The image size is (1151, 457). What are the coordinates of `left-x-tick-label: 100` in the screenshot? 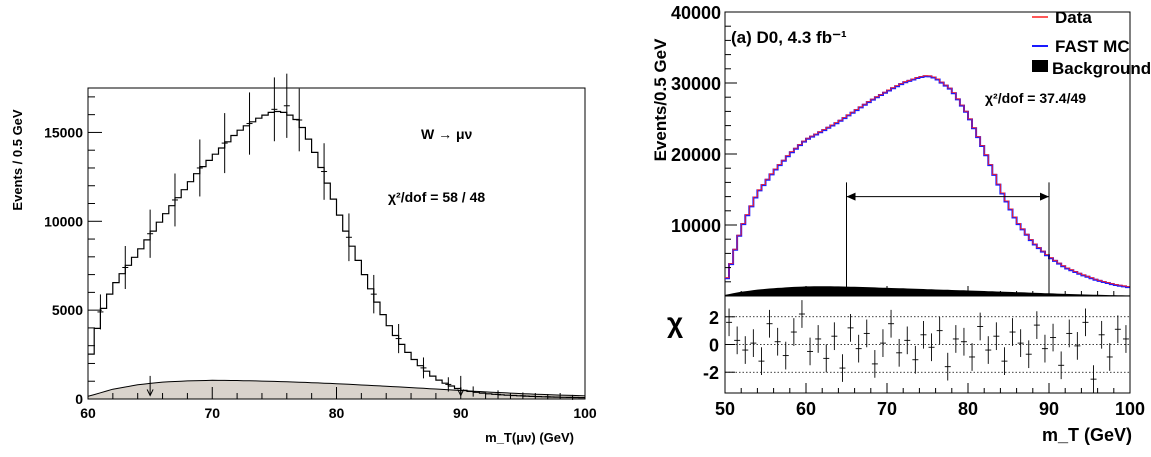 It's located at (585, 413).